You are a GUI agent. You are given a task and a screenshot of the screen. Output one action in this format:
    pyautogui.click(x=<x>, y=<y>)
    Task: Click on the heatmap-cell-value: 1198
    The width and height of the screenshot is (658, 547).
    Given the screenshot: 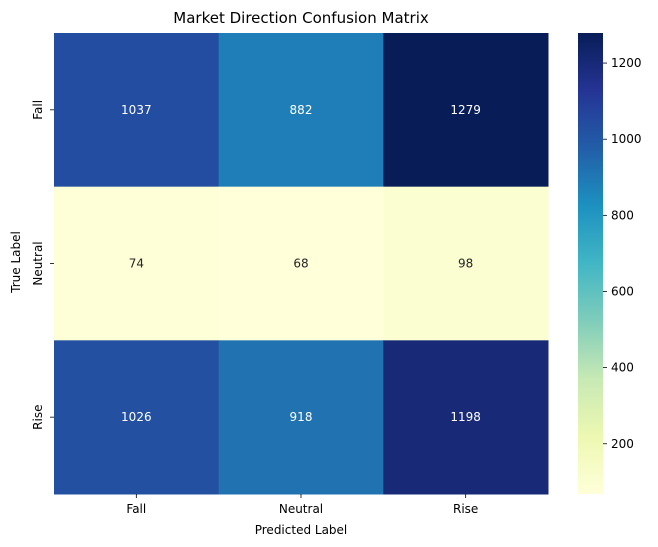 What is the action you would take?
    pyautogui.click(x=465, y=417)
    